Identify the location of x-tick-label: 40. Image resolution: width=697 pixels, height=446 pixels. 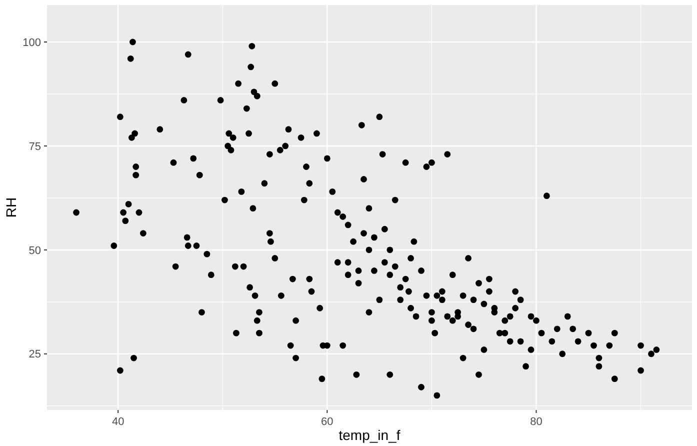
(118, 422).